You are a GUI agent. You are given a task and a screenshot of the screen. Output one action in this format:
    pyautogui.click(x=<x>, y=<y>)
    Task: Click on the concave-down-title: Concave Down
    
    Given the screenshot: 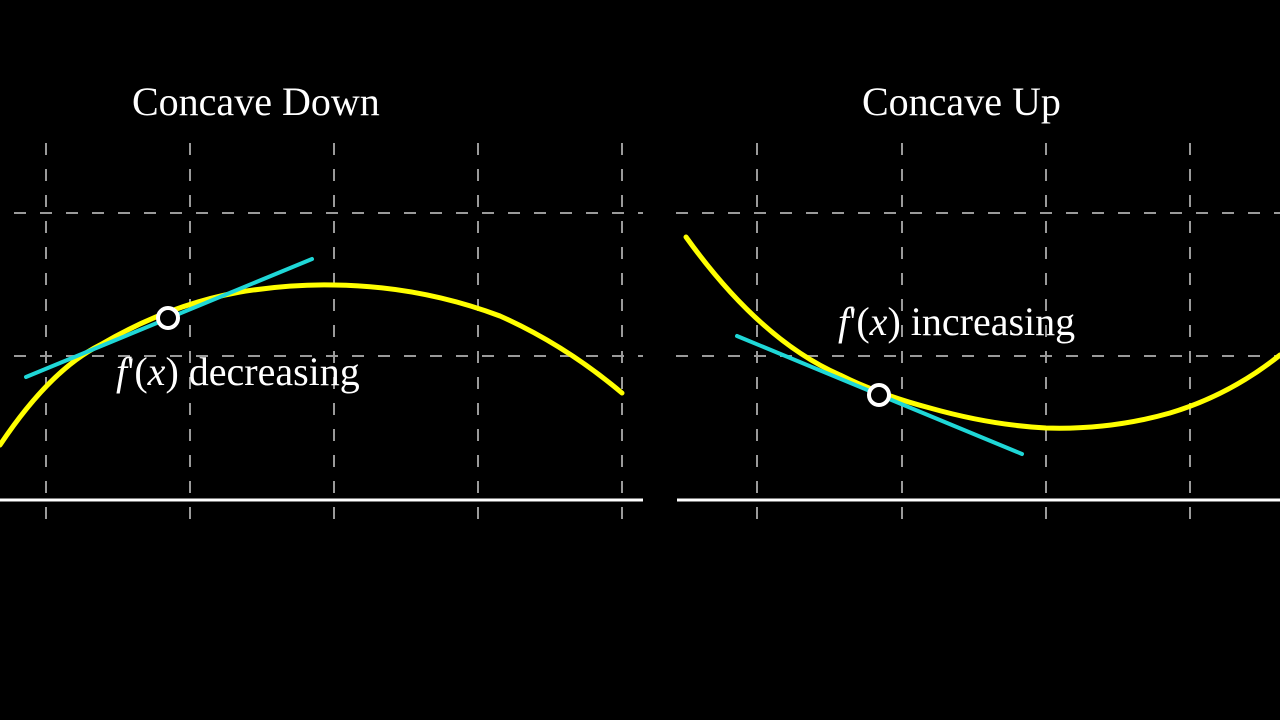 What is the action you would take?
    pyautogui.click(x=256, y=101)
    